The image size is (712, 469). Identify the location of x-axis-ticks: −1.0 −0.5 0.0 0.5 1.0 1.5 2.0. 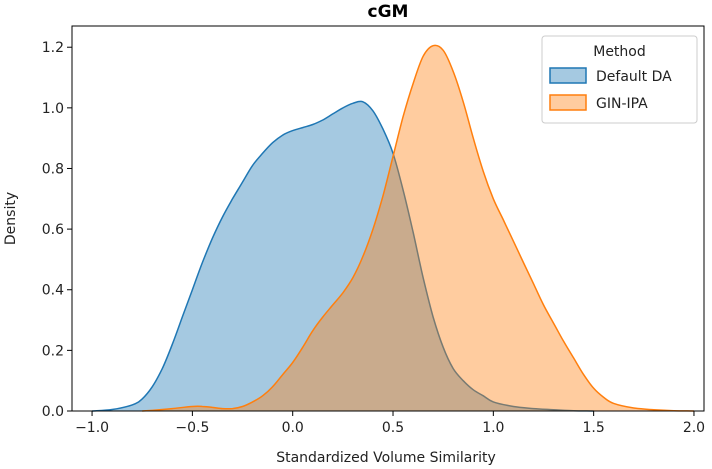
(390, 423).